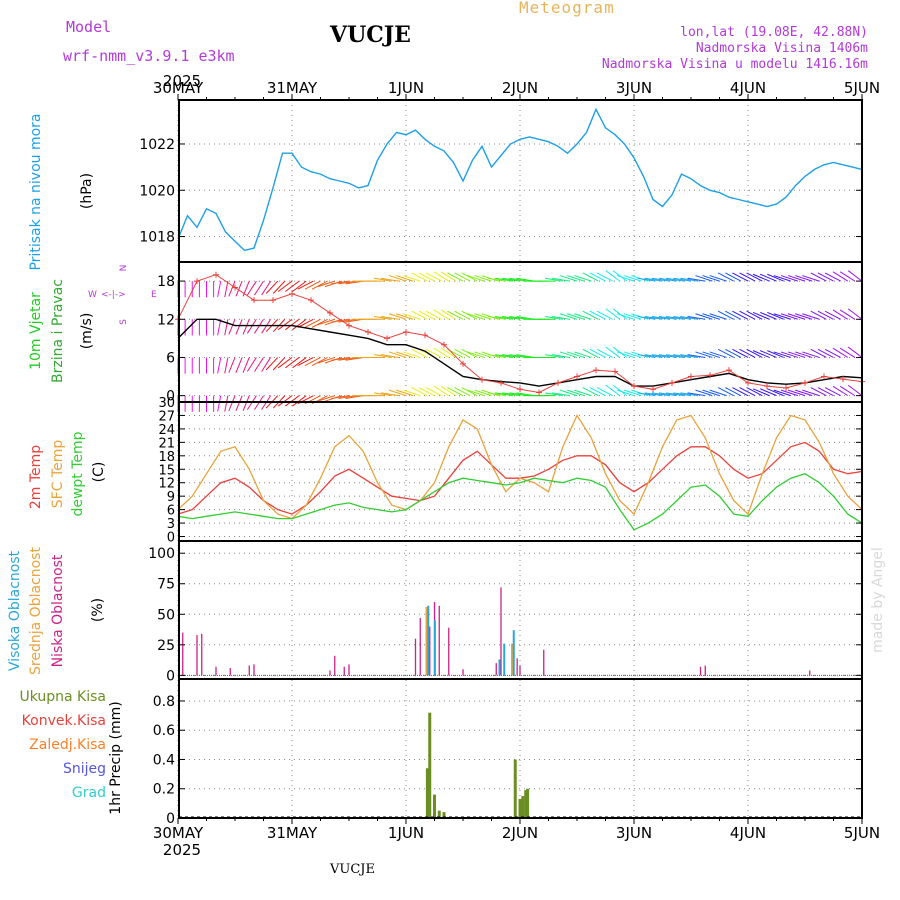 The image size is (900, 900). What do you see at coordinates (116, 757) in the screenshot?
I see `precip-unit: 1hr Precip (mm)` at bounding box center [116, 757].